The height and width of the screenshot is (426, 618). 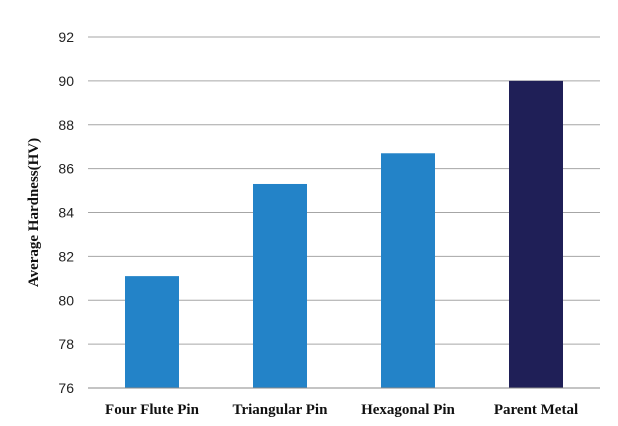 What do you see at coordinates (152, 410) in the screenshot?
I see `x-category-label: Four Flute Pin` at bounding box center [152, 410].